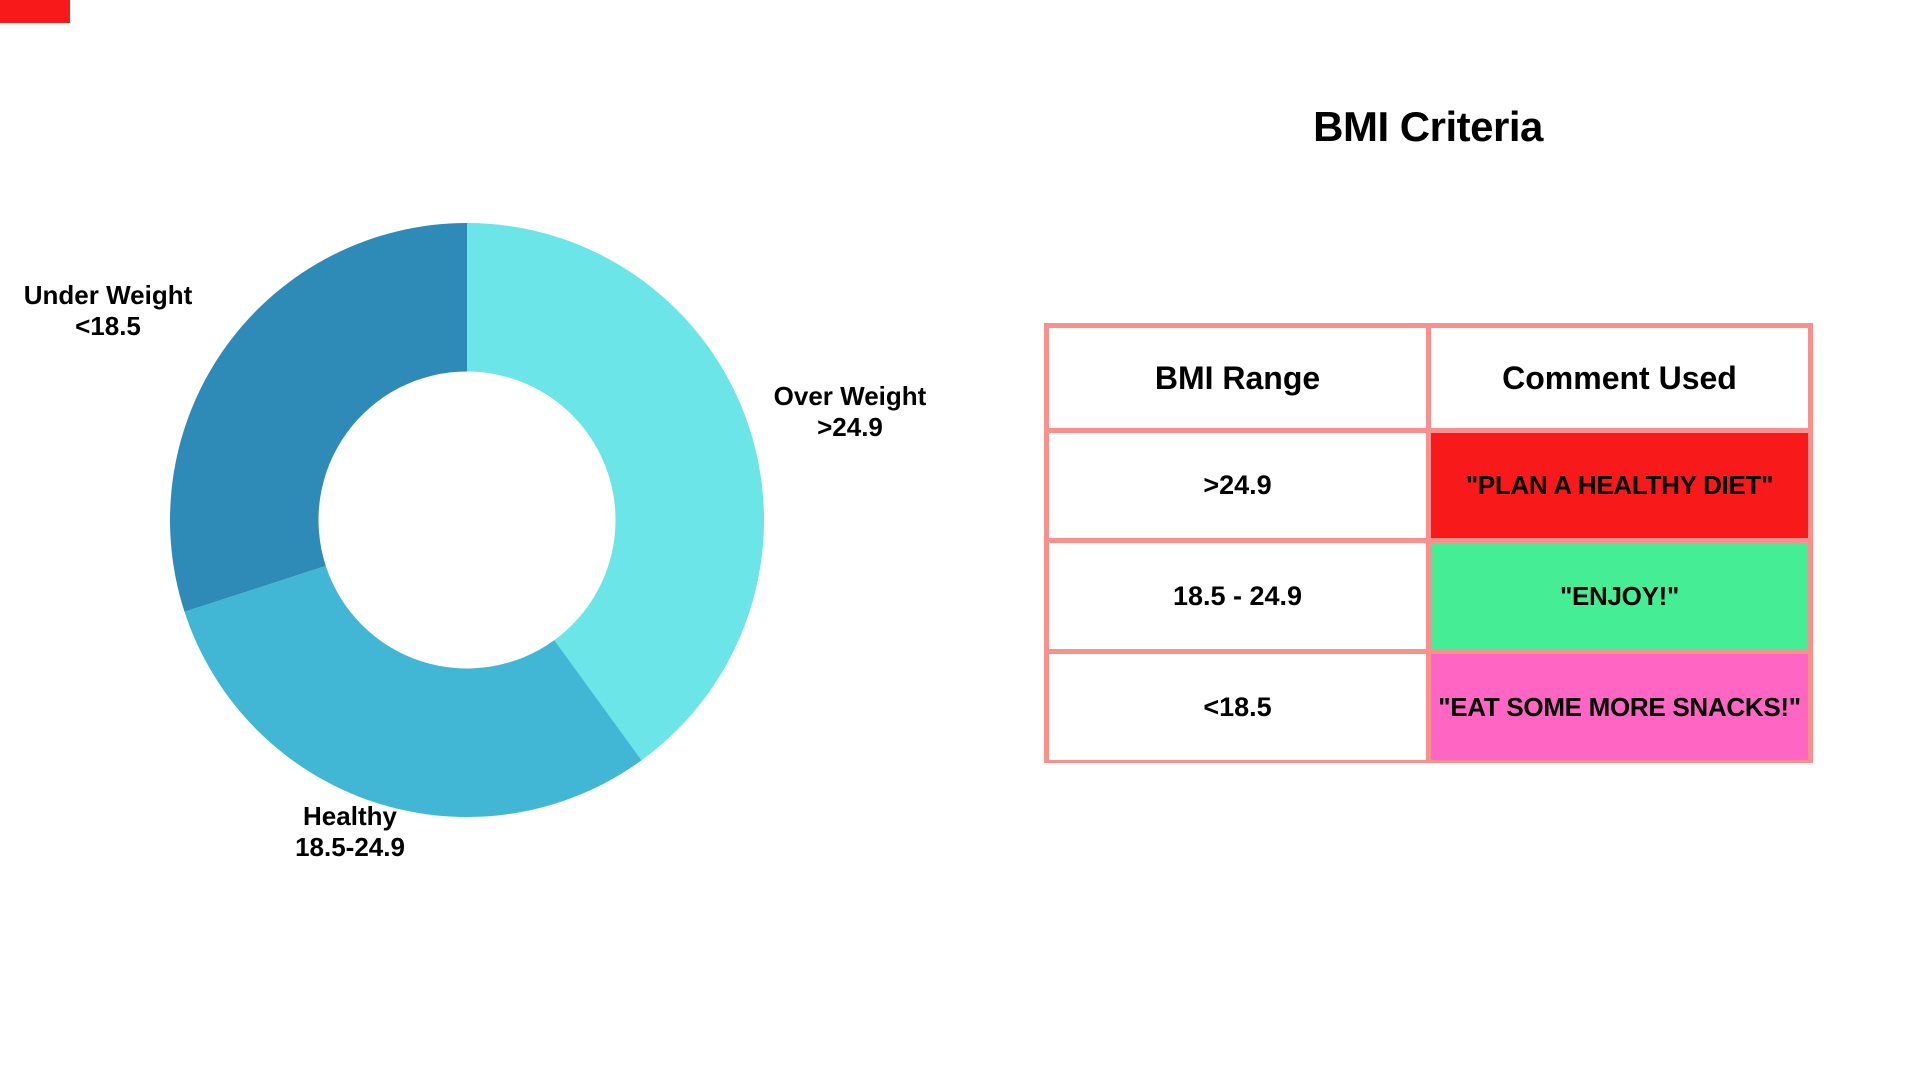 This screenshot has height=1080, width=1920. Describe the element at coordinates (1619, 485) in the screenshot. I see `comment-cell-row-1: "PLAN A HEALTHY DIET"` at that location.